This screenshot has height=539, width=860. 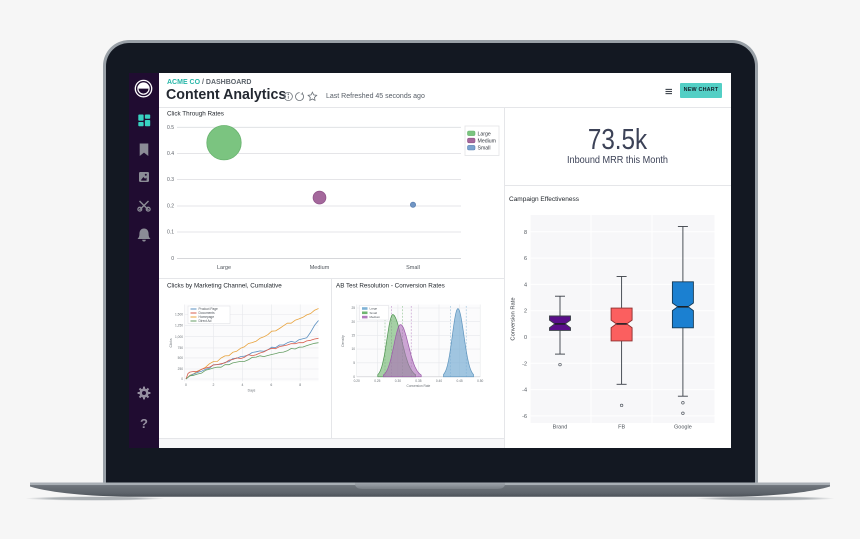 I want to click on svg-text: 25, so click(x=353, y=308).